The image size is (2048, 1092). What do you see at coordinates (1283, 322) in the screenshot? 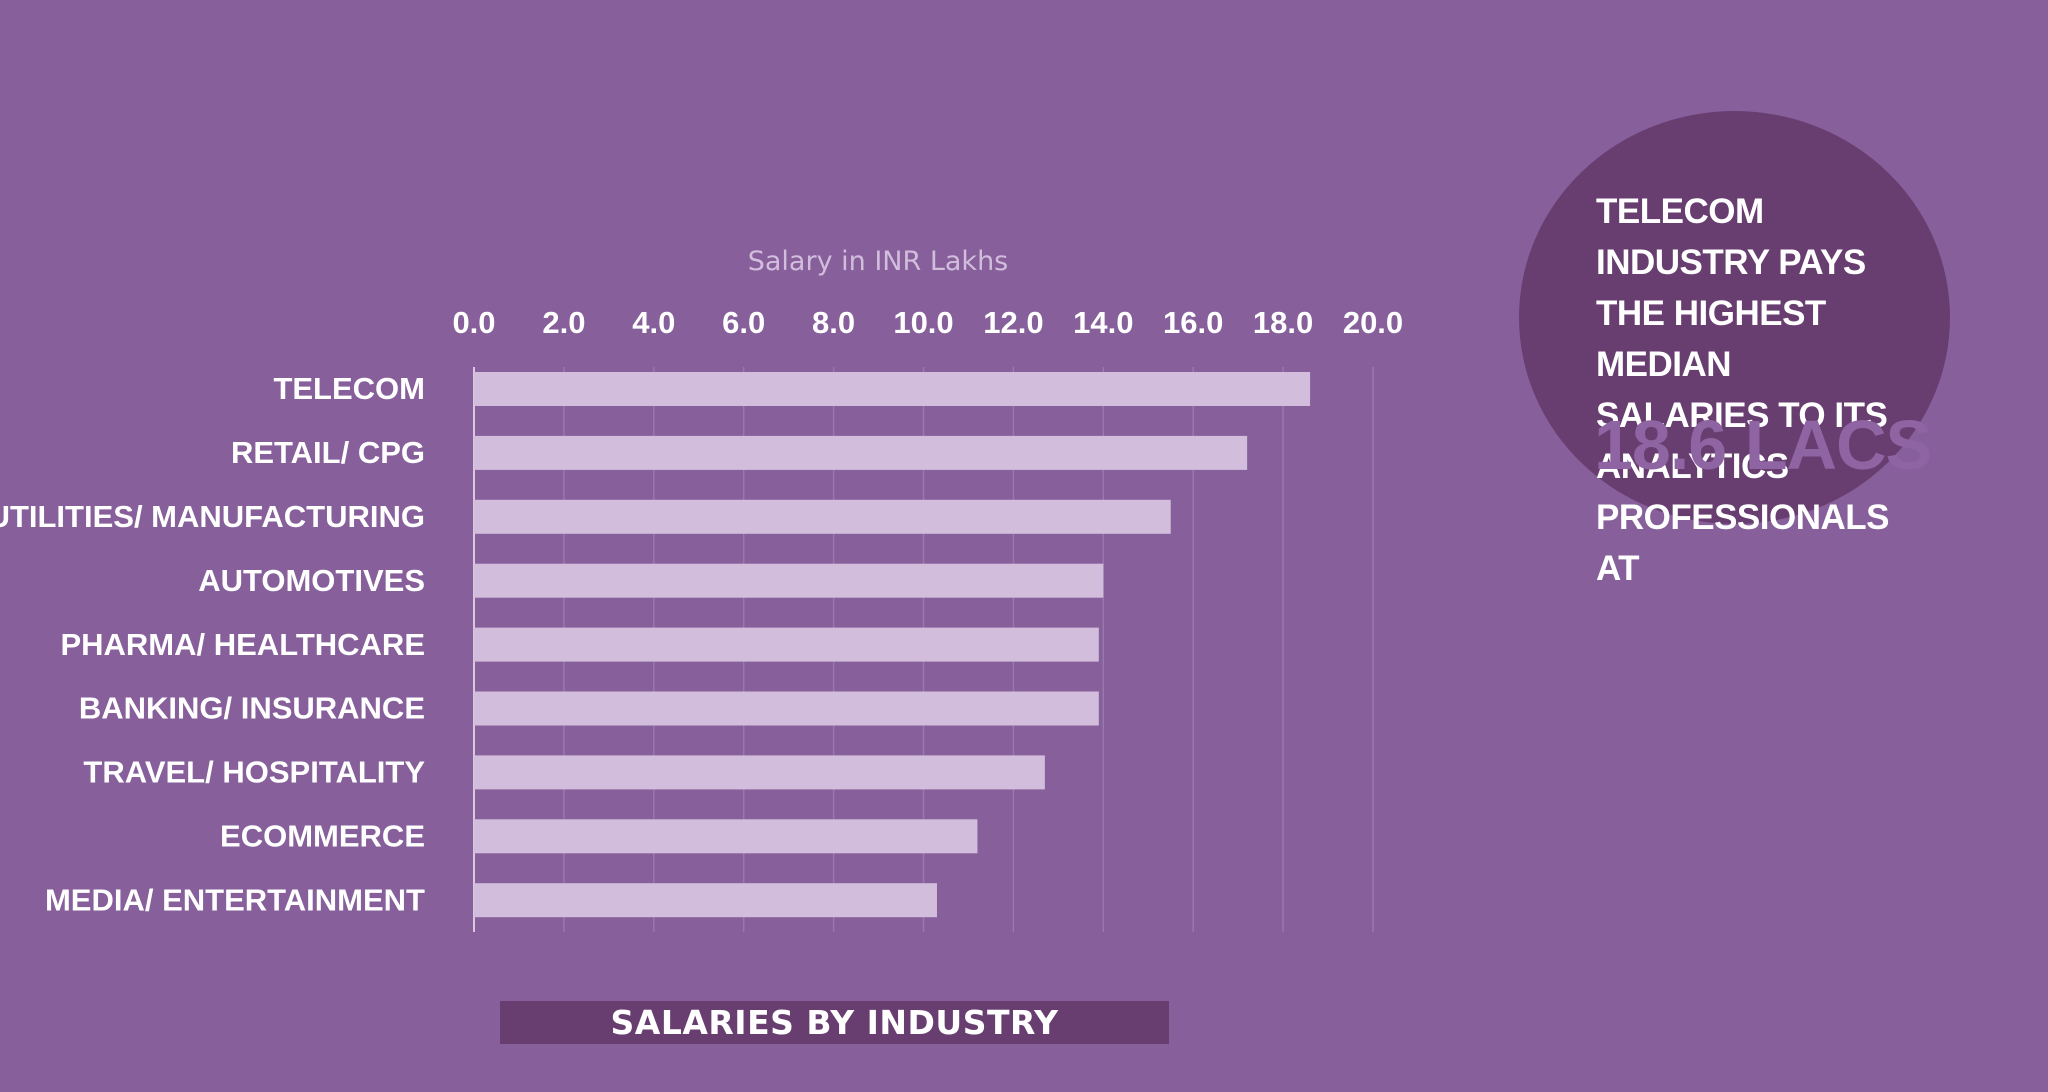
I see `x-tick-label: 18.0` at bounding box center [1283, 322].